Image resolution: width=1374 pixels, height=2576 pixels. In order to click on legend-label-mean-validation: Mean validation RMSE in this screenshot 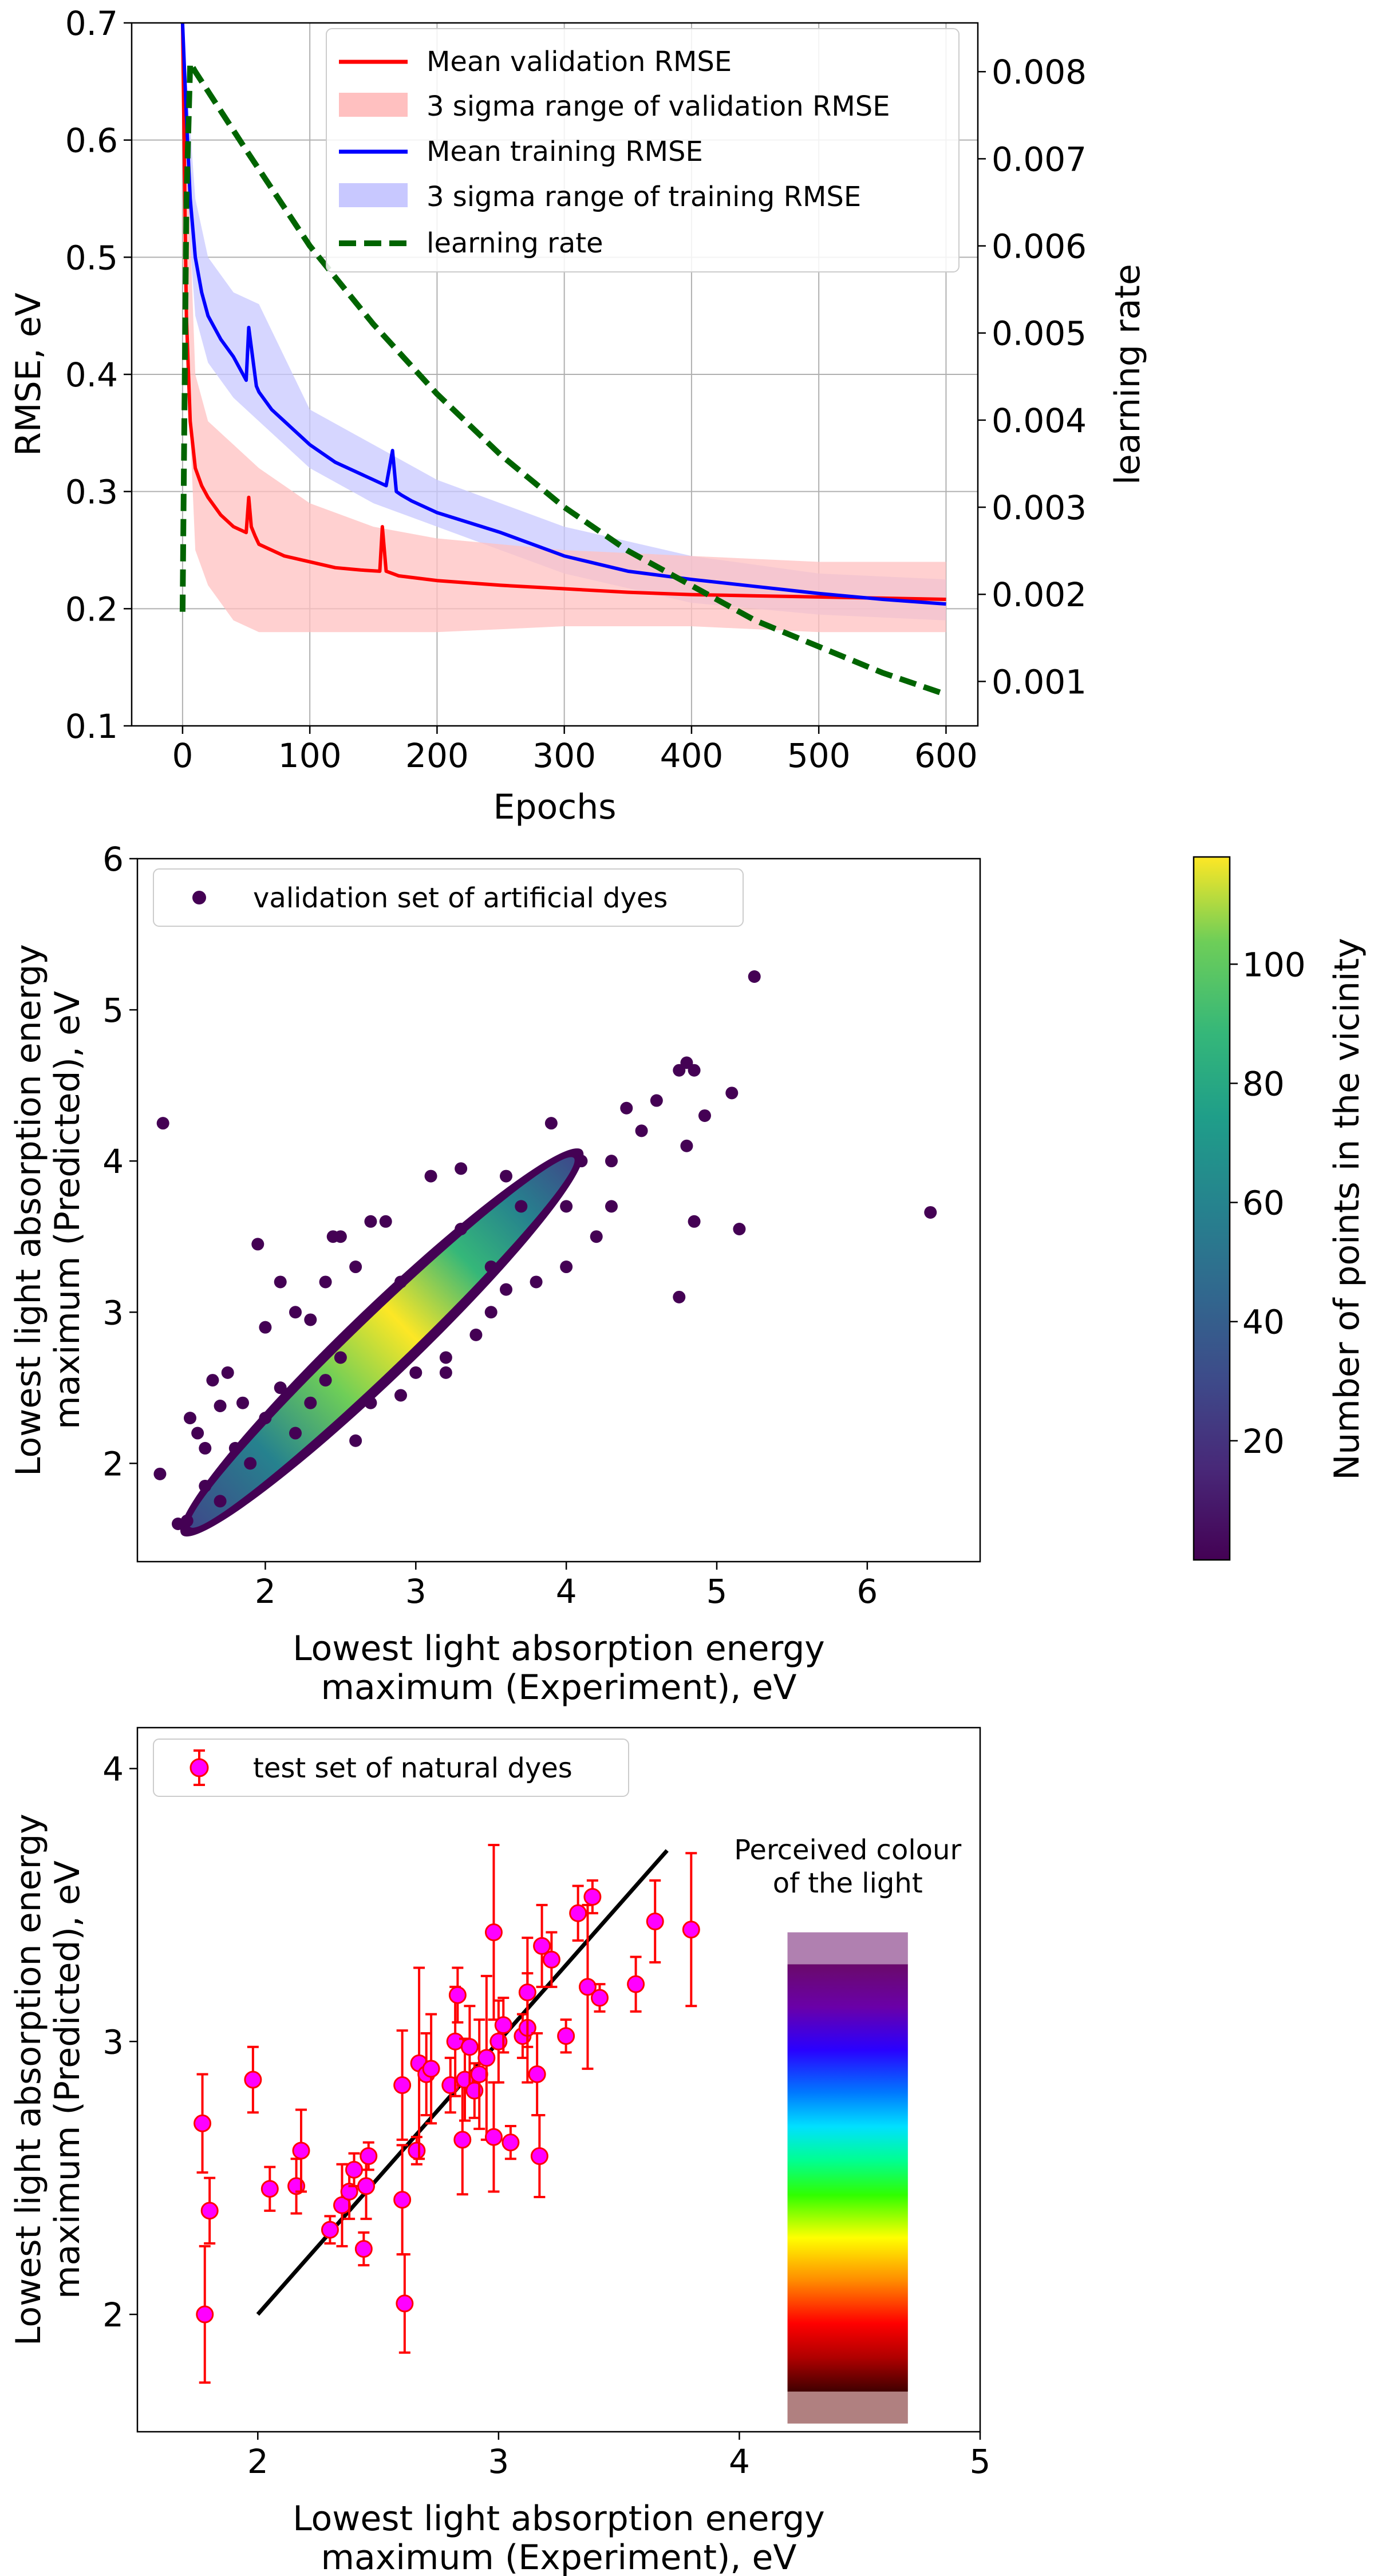, I will do `click(579, 62)`.